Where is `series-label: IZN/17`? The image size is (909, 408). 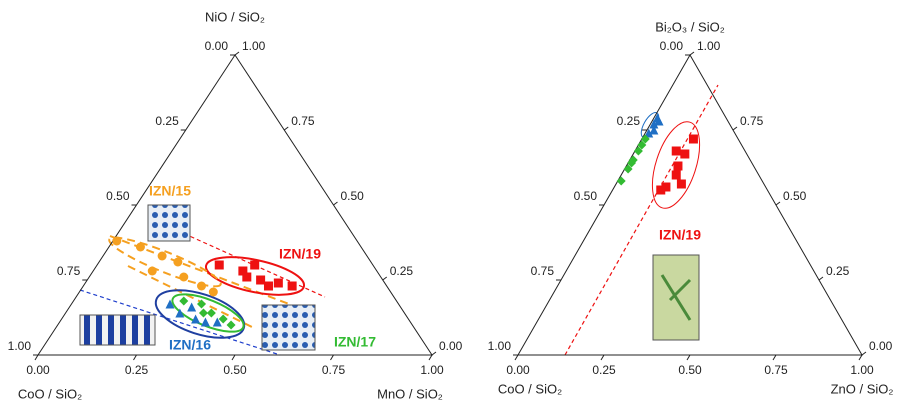
series-label: IZN/17 is located at coordinates (355, 342).